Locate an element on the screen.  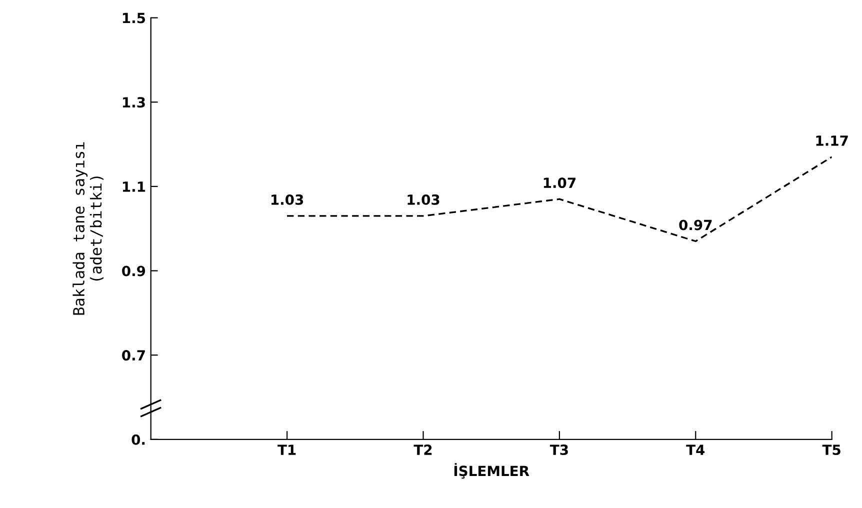
y-tick-label: 1.5 is located at coordinates (134, 18).